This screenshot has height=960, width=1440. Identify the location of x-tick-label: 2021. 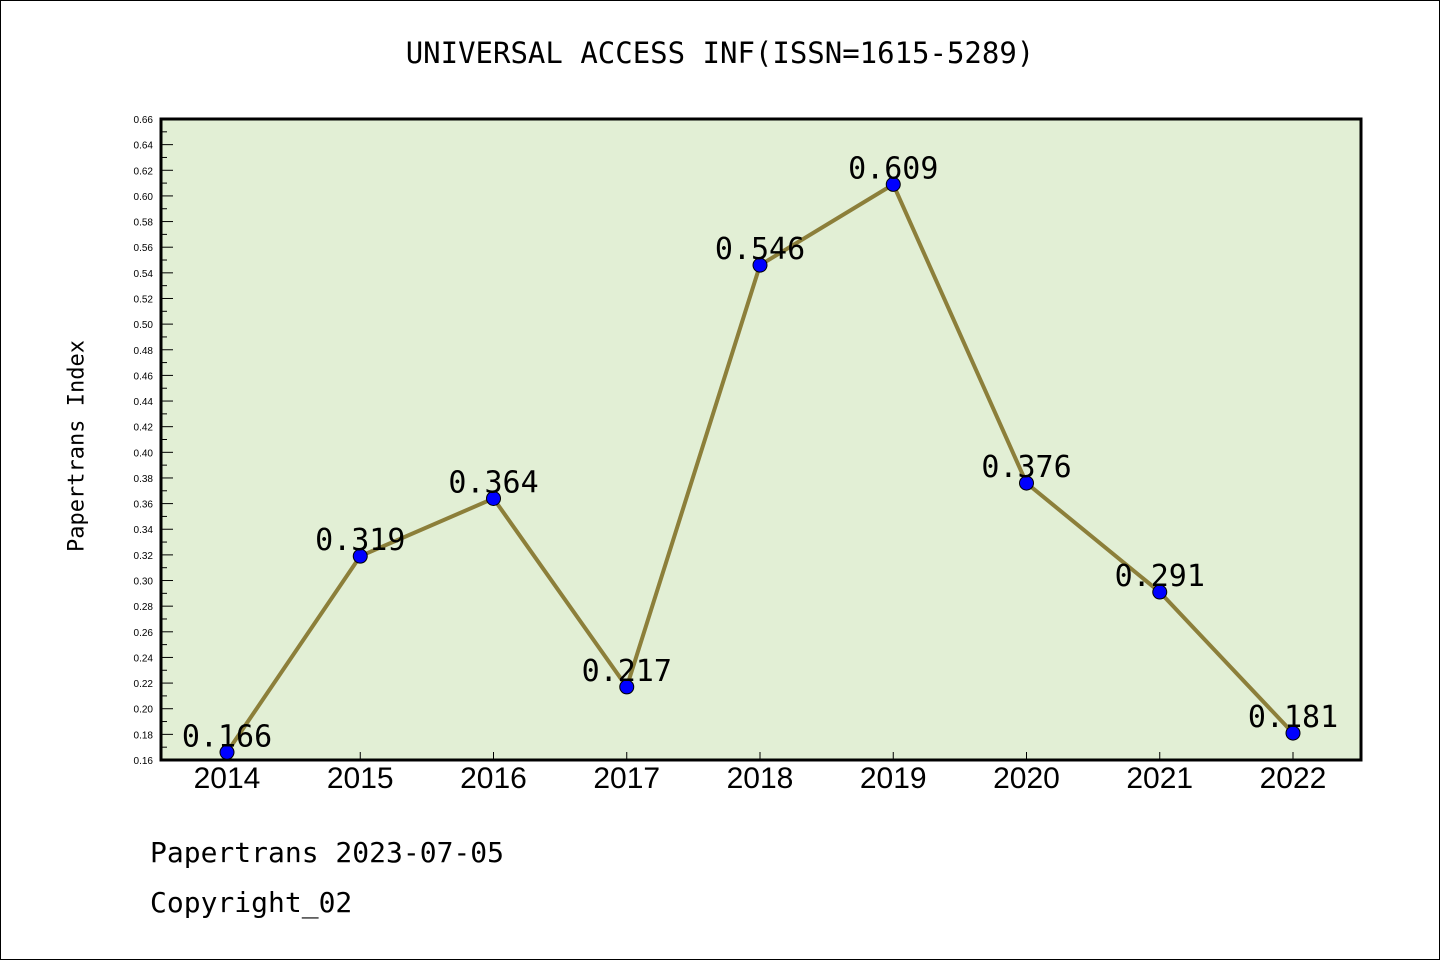
(1159, 778).